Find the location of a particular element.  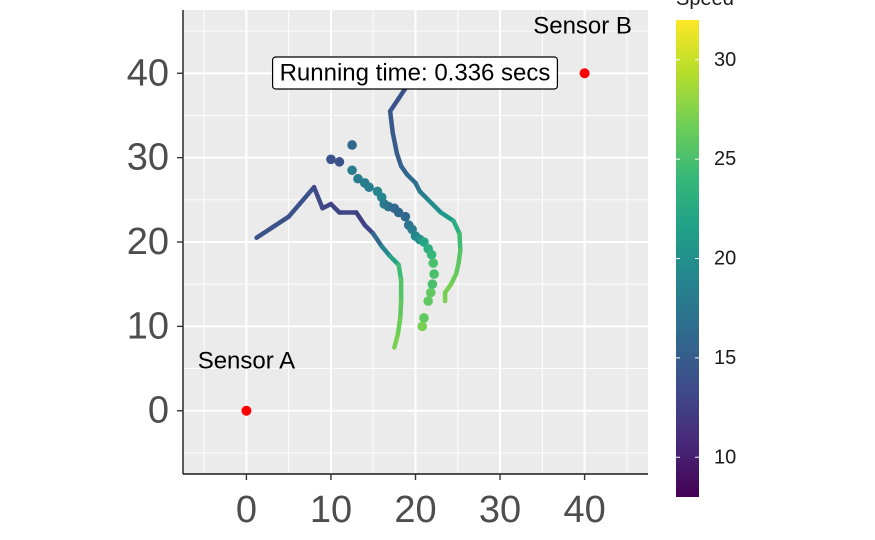

legend-tick-label: 25 is located at coordinates (725, 159).